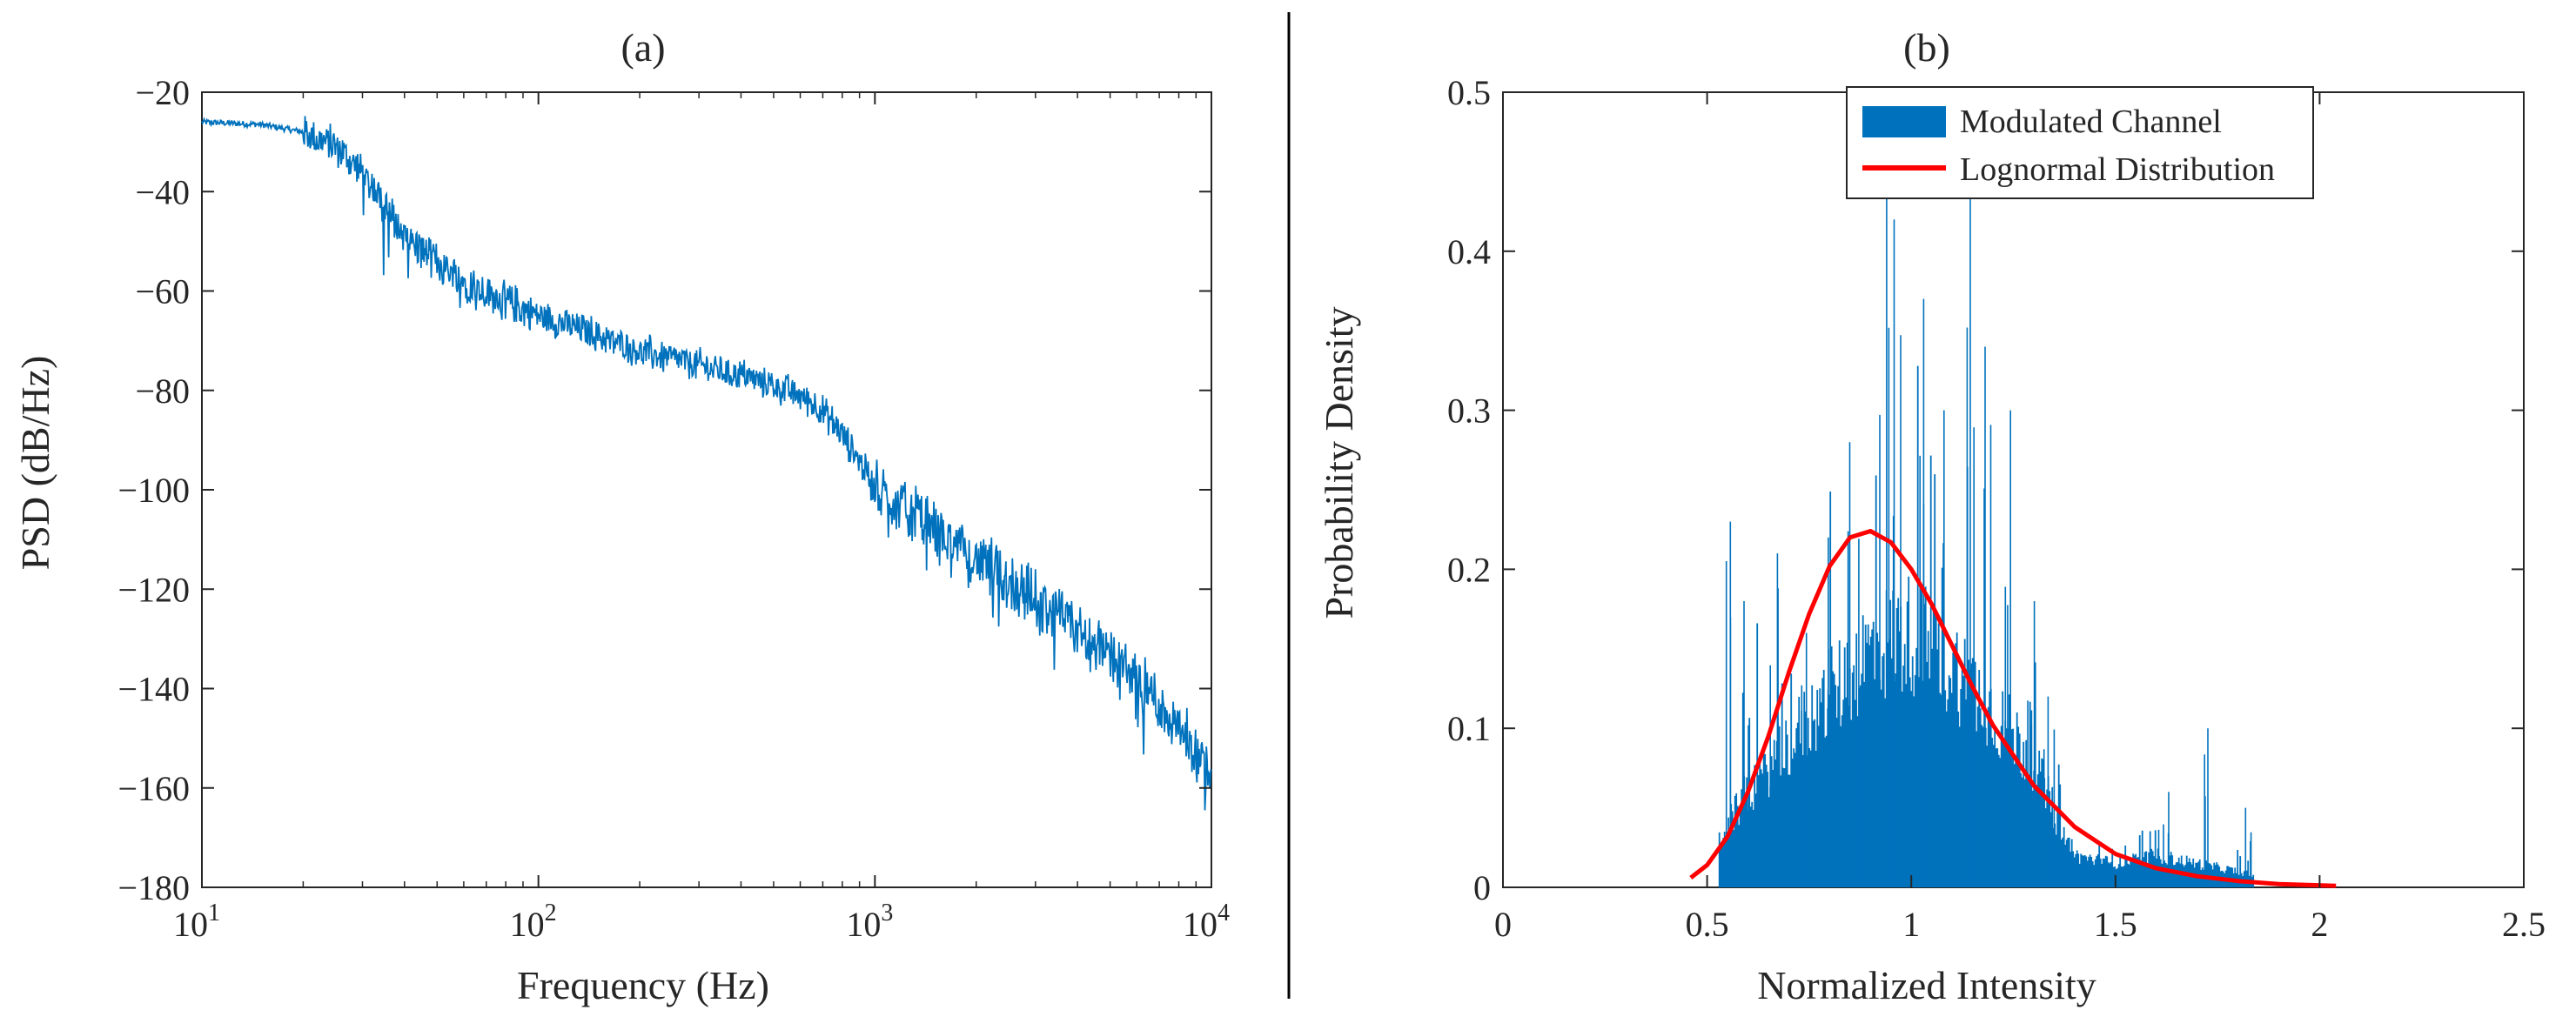 This screenshot has height=1010, width=2576. Describe the element at coordinates (2115, 924) in the screenshot. I see `x-tick-label: 1.5` at that location.